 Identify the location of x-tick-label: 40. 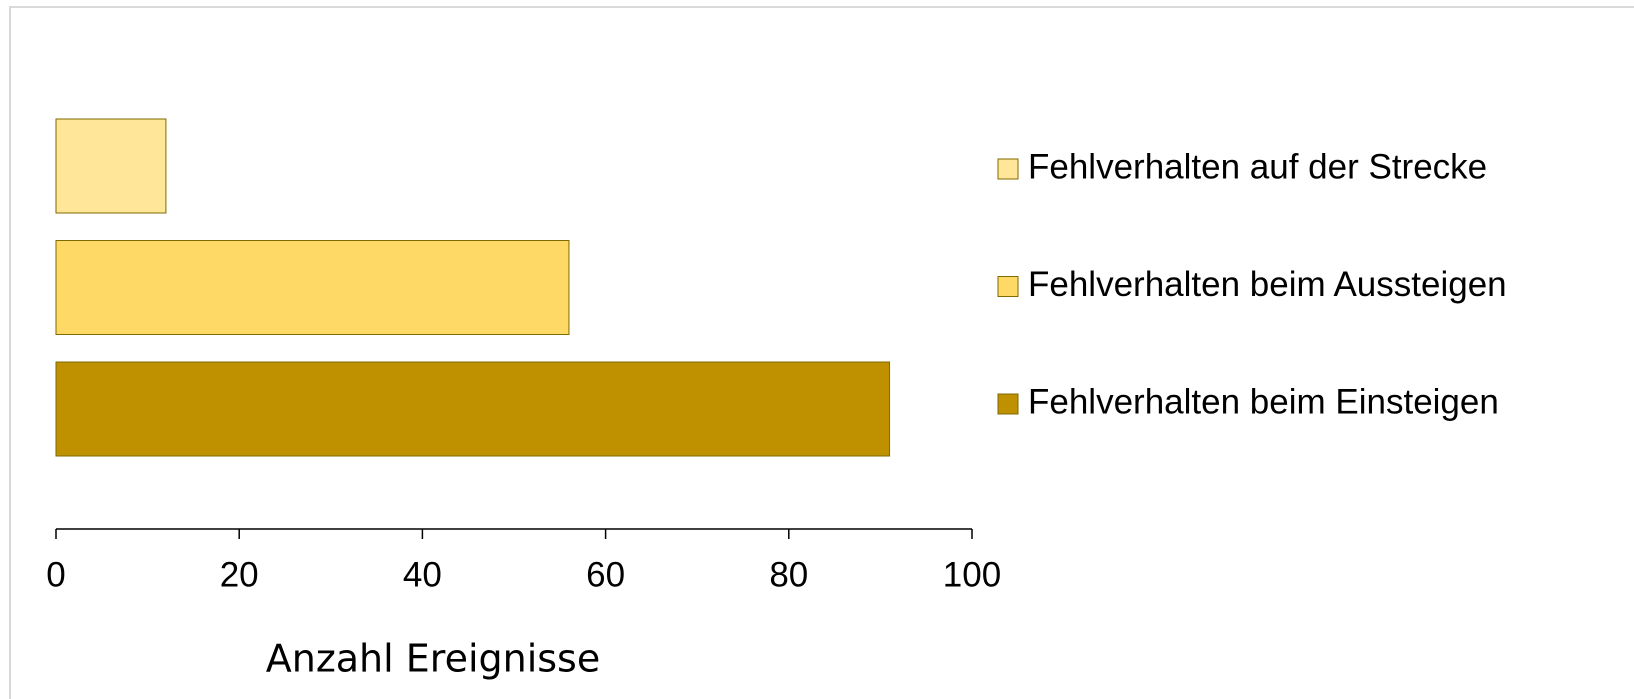
(422, 574).